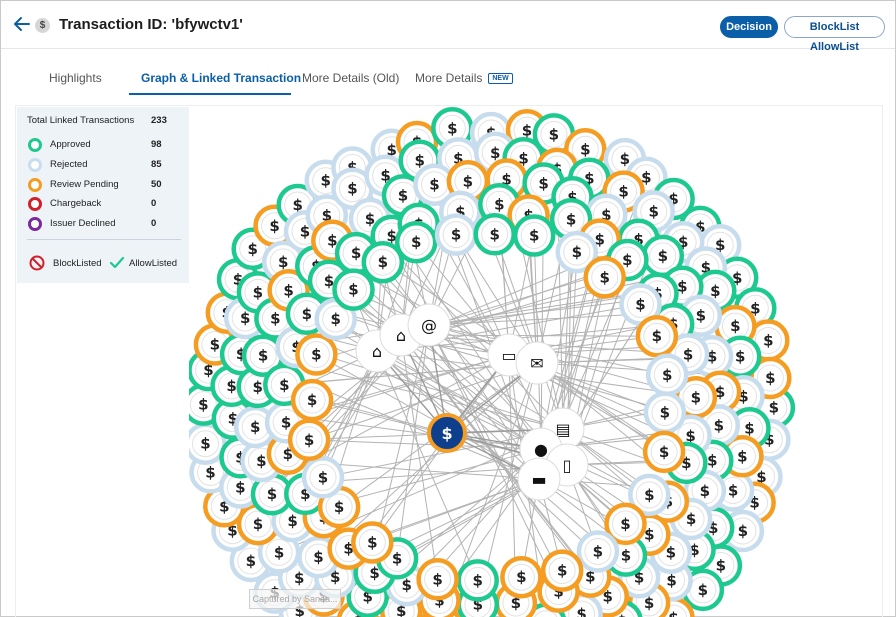 This screenshot has width=896, height=617. Describe the element at coordinates (419, 457) in the screenshot. I see `graph-edge` at that location.